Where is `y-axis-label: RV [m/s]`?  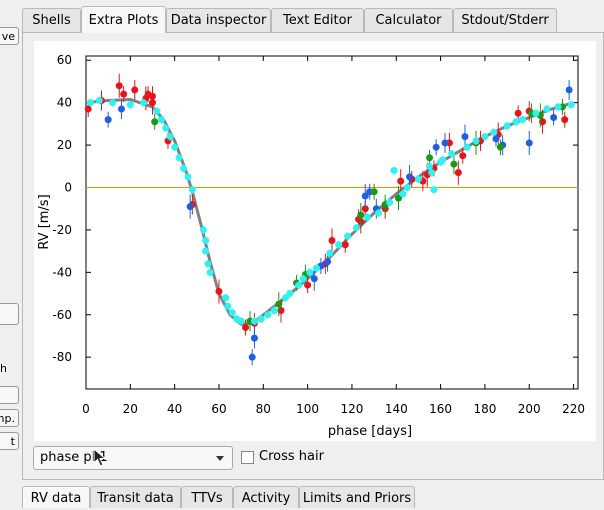 y-axis-label: RV [m/s] is located at coordinates (44, 221).